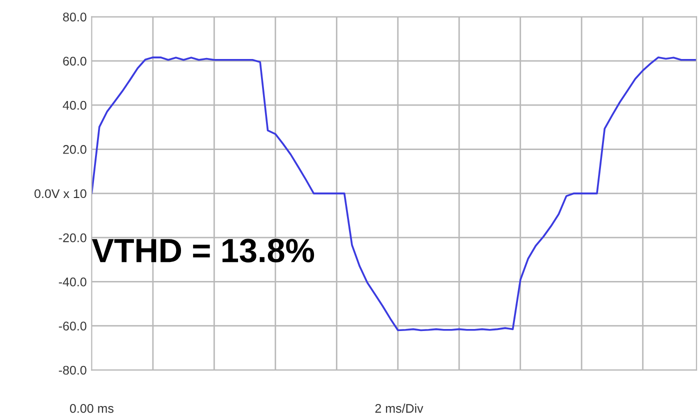 This screenshot has height=420, width=700. I want to click on text: 2 ms/Div, so click(399, 408).